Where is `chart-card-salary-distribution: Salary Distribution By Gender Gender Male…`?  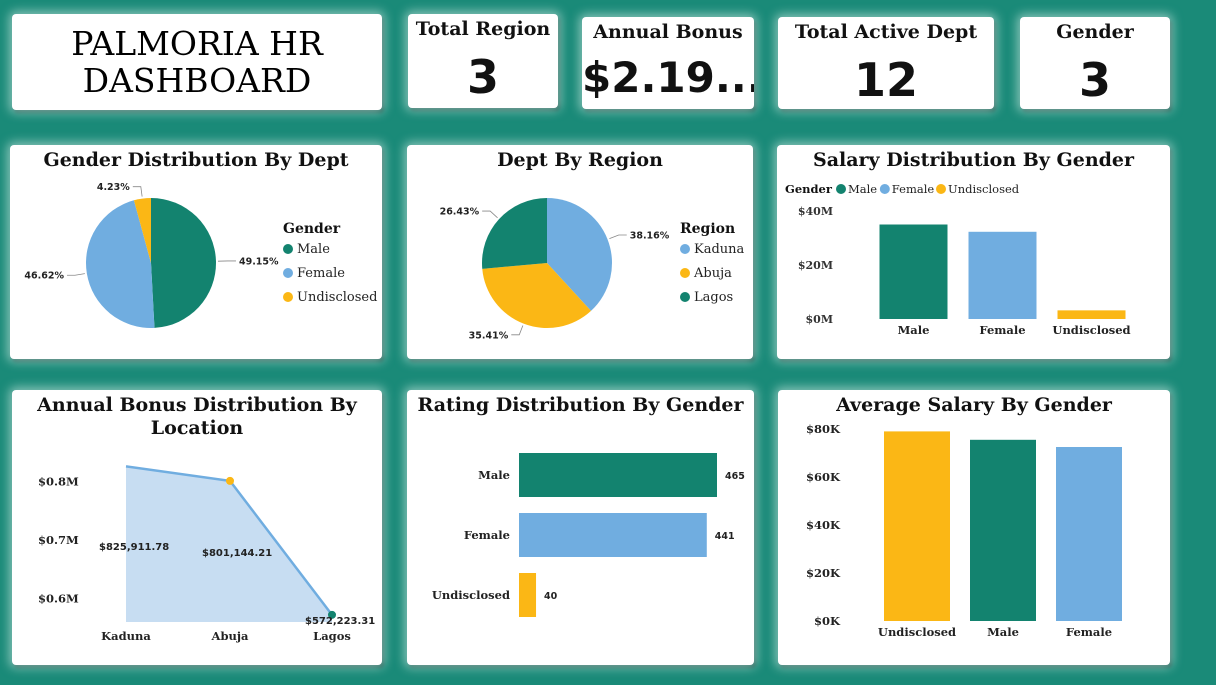
chart-card-salary-distribution: Salary Distribution By Gender Gender Male… is located at coordinates (973, 252).